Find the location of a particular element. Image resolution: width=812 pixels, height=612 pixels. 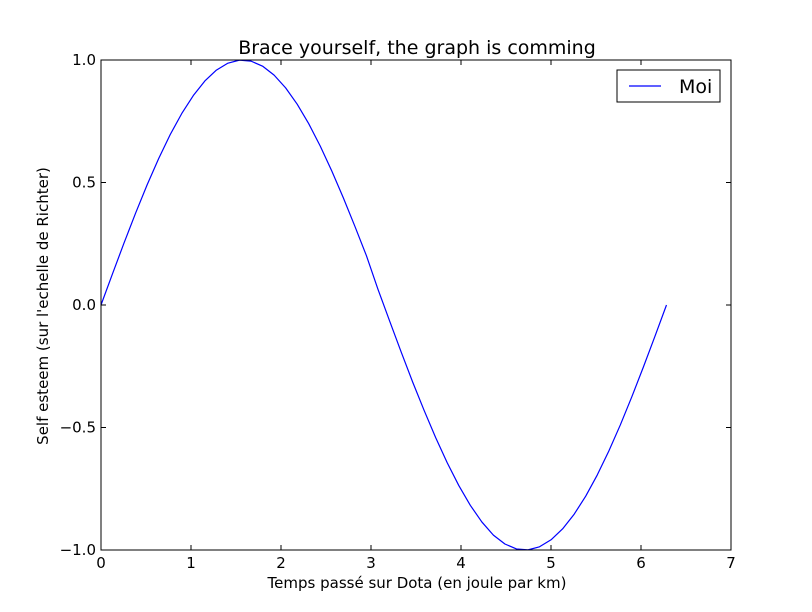

x-tick-label-4: 4 is located at coordinates (461, 563).